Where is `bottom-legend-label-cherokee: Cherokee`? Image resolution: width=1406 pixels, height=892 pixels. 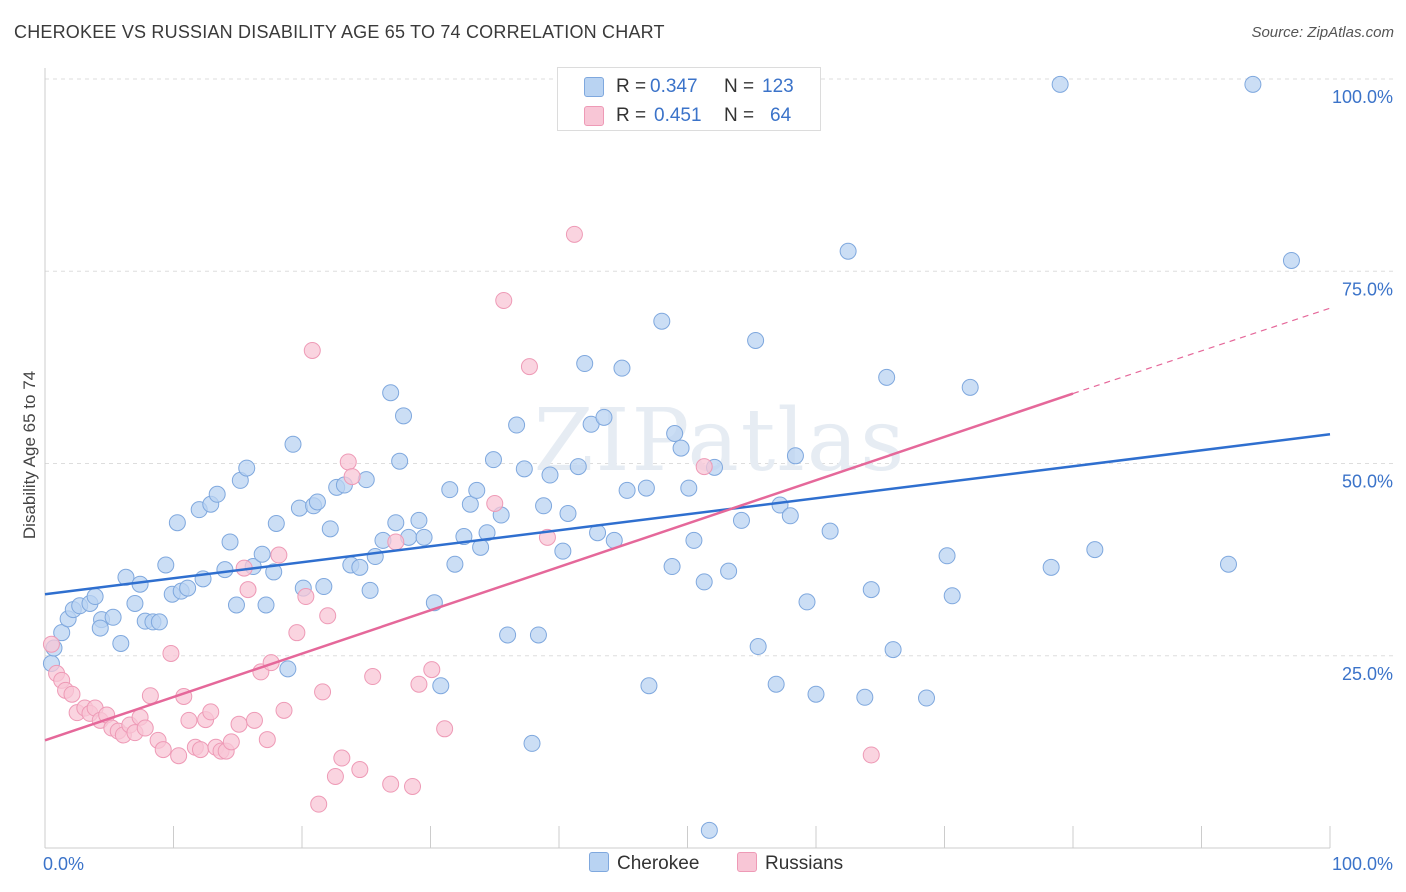 bottom-legend-label-cherokee: Cherokee is located at coordinates (658, 863).